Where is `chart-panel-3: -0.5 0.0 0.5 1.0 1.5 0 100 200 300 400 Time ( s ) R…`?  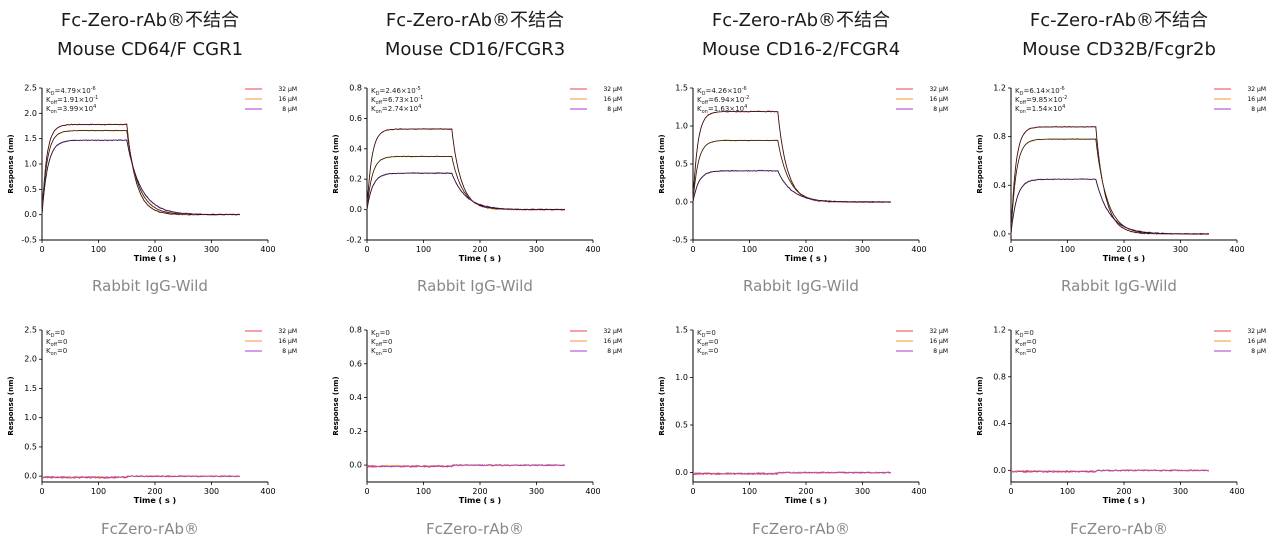 chart-panel-3: -0.5 0.0 0.5 1.0 1.5 0 100 200 300 400 Time ( s ) R… is located at coordinates (801, 177).